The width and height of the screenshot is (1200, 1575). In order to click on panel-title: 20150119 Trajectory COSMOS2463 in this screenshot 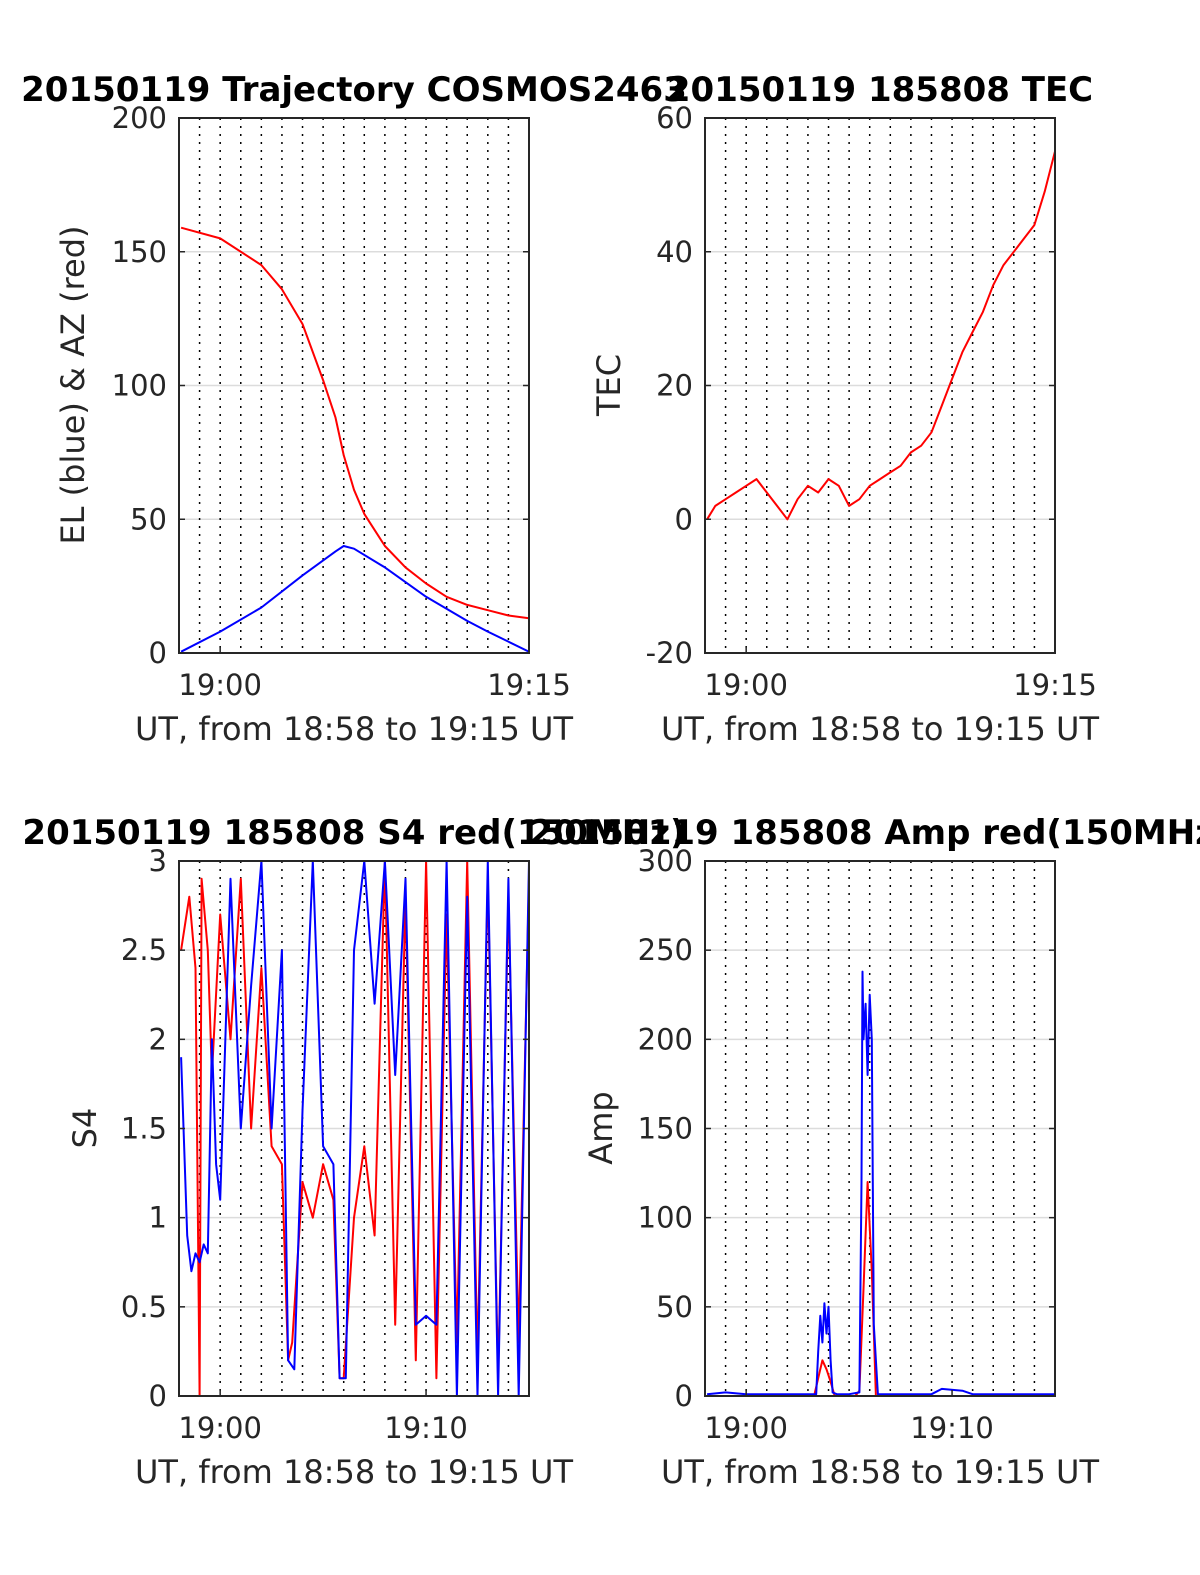, I will do `click(354, 90)`.